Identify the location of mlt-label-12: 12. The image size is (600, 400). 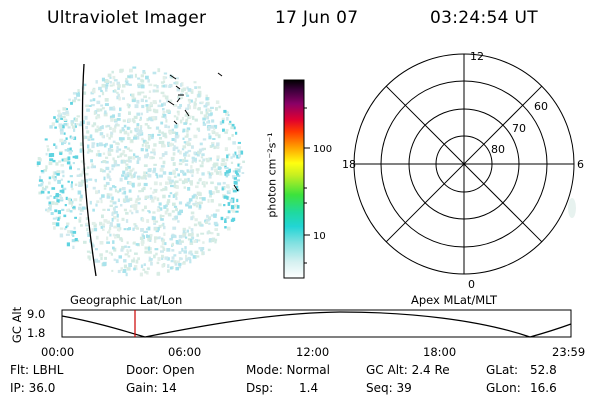
(477, 56).